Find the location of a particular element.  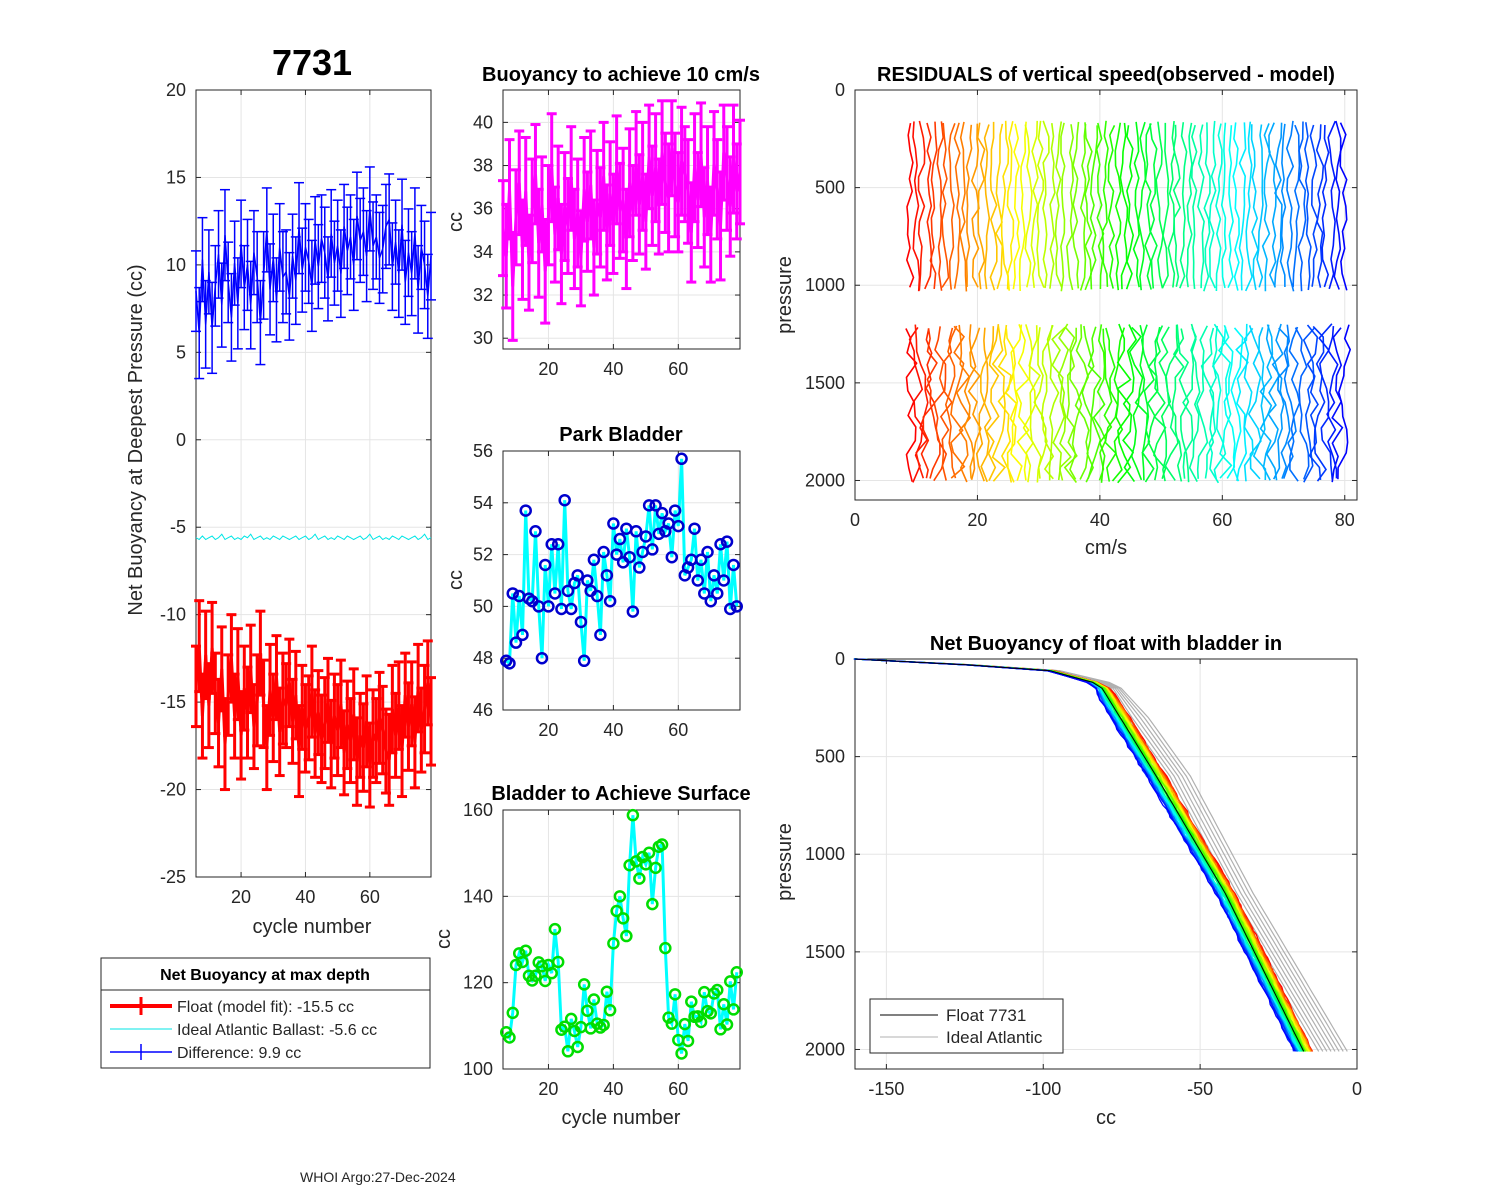

netbuoy-x-tick-label: -50 is located at coordinates (1200, 1089).